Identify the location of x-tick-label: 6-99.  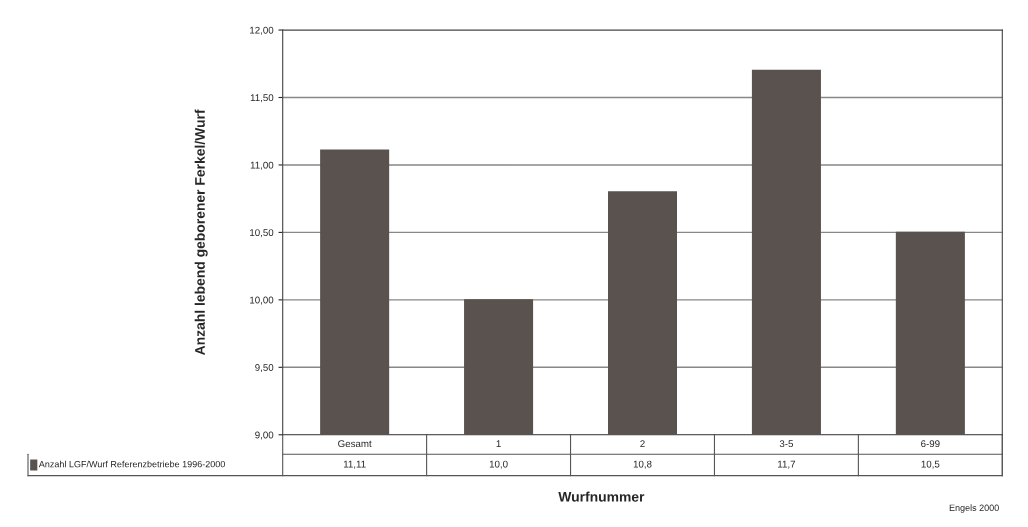
(930, 444).